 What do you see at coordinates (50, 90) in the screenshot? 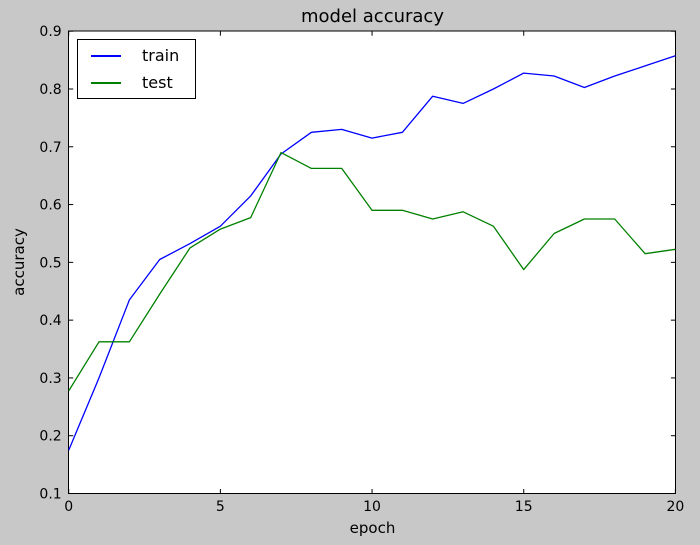
I see `y-tick-label: 0.8` at bounding box center [50, 90].